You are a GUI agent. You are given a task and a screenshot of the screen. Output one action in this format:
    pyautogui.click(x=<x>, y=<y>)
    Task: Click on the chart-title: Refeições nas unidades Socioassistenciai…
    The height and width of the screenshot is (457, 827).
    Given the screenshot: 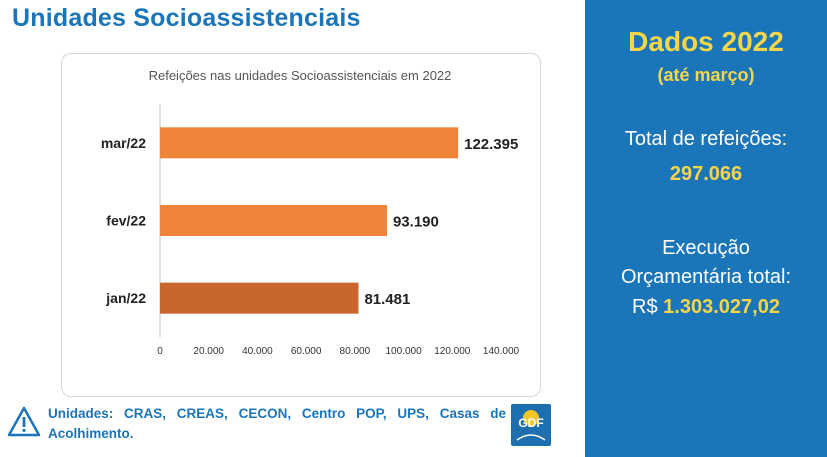 What is the action you would take?
    pyautogui.click(x=300, y=75)
    